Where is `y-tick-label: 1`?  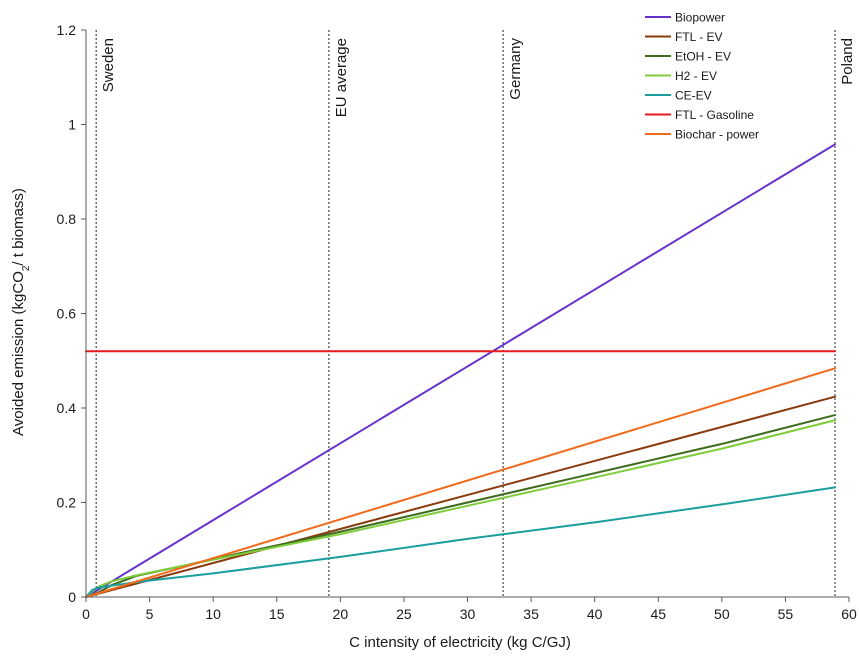
y-tick-label: 1 is located at coordinates (72, 125).